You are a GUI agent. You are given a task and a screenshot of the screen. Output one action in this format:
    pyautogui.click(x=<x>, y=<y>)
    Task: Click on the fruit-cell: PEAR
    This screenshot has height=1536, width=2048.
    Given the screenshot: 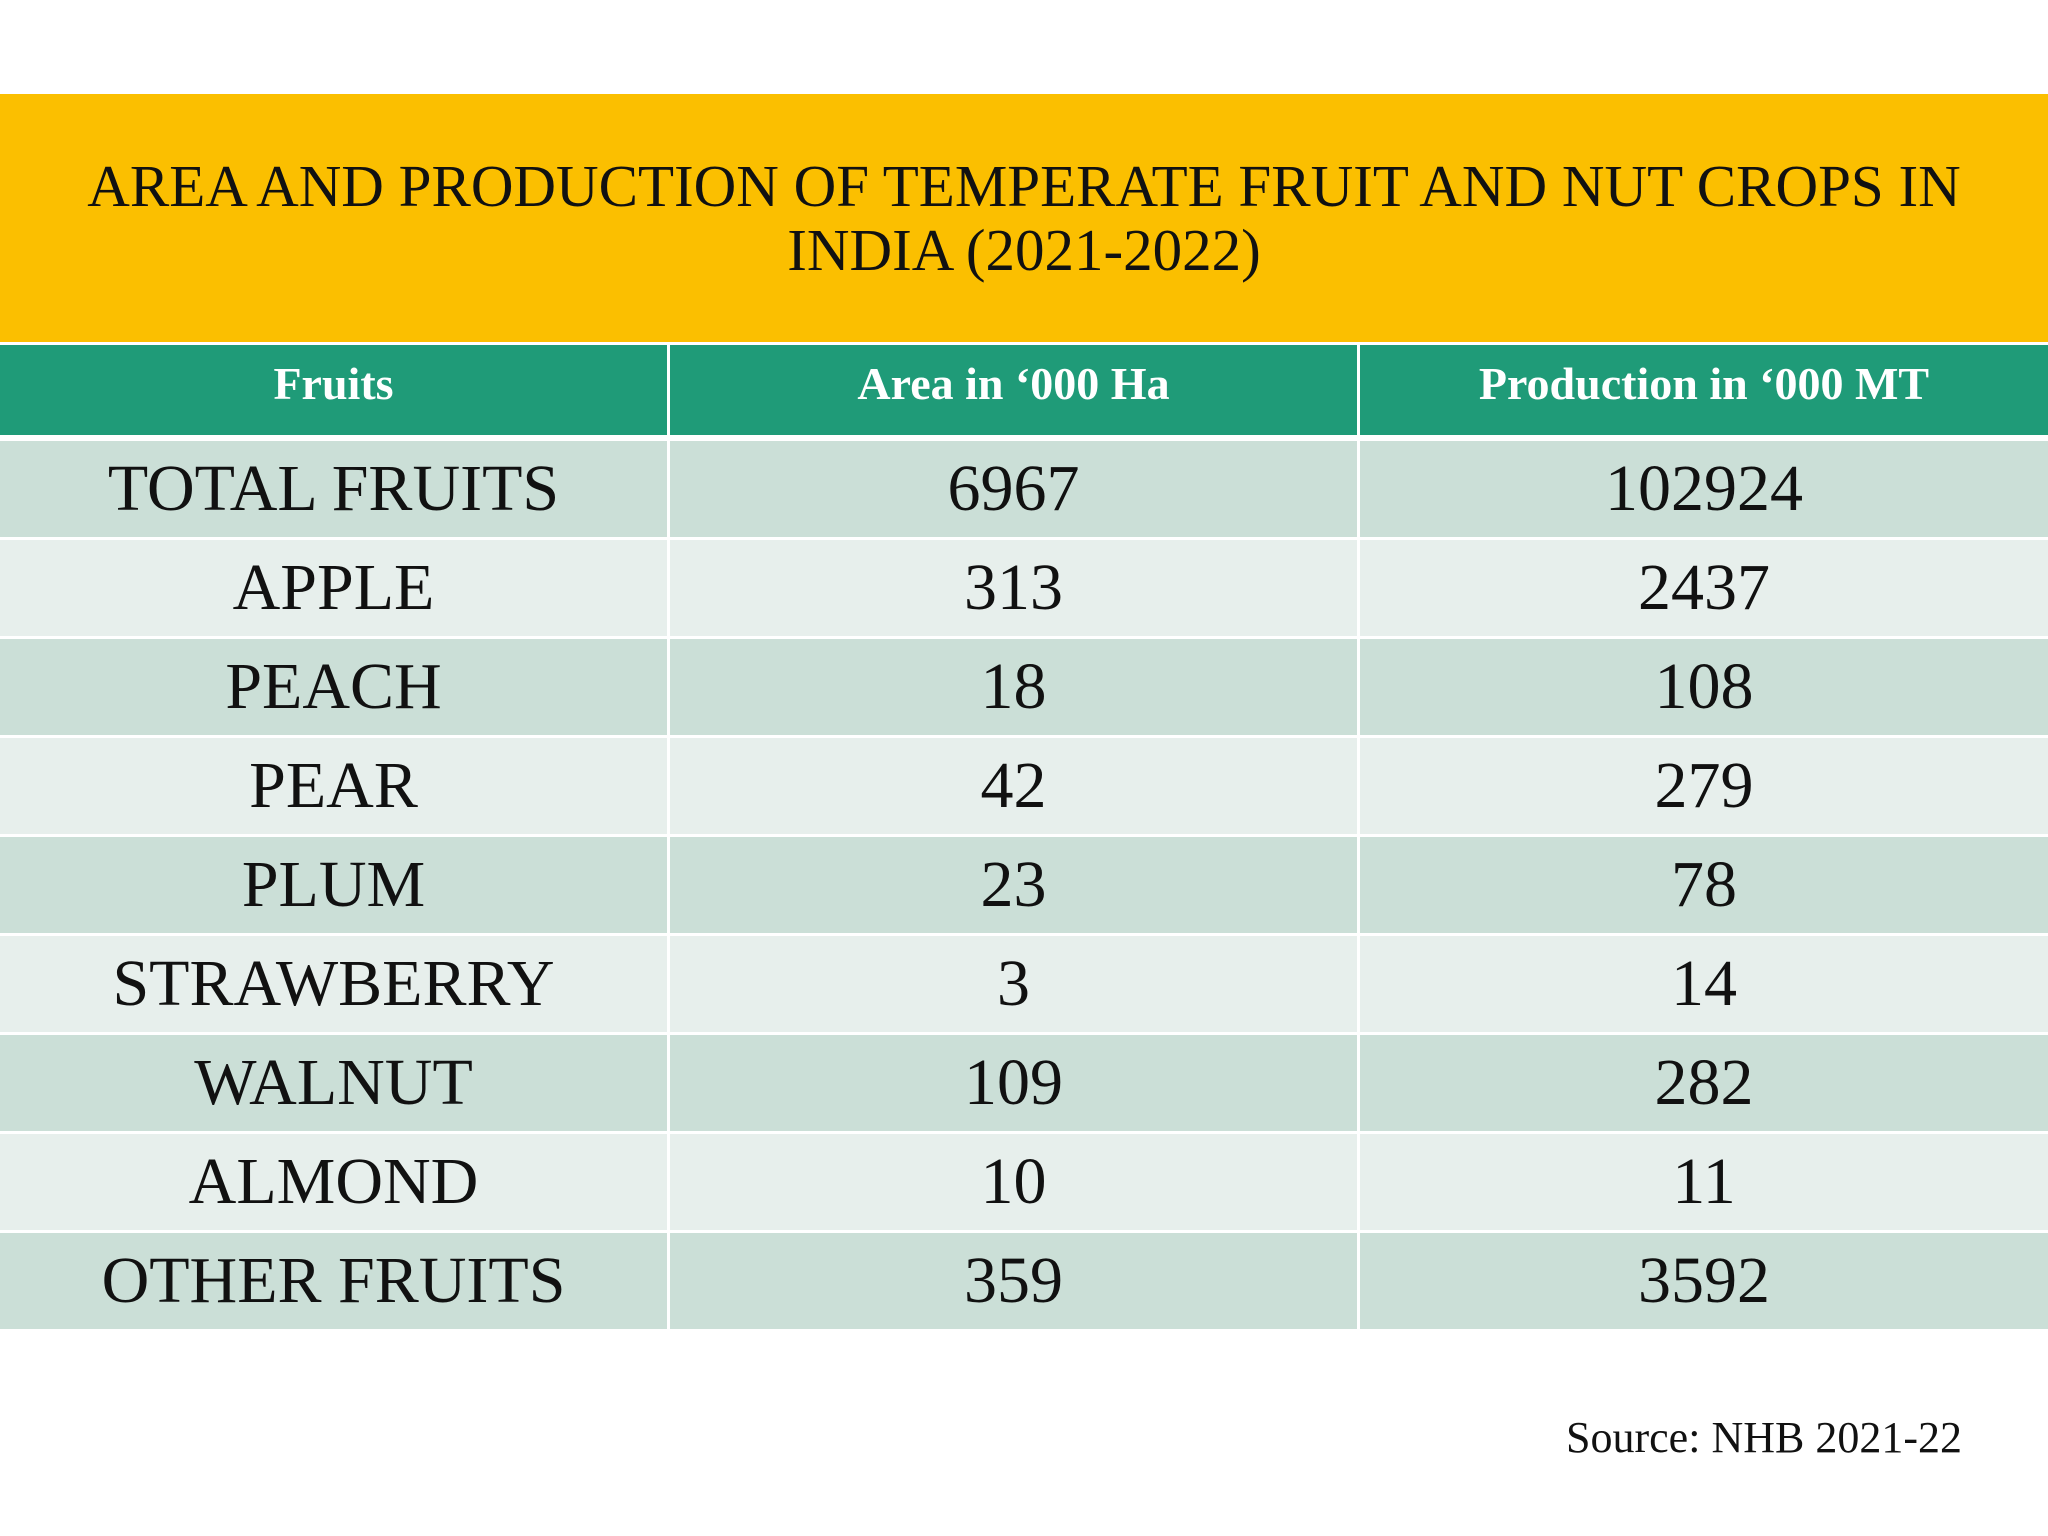 What is the action you would take?
    pyautogui.click(x=333, y=787)
    